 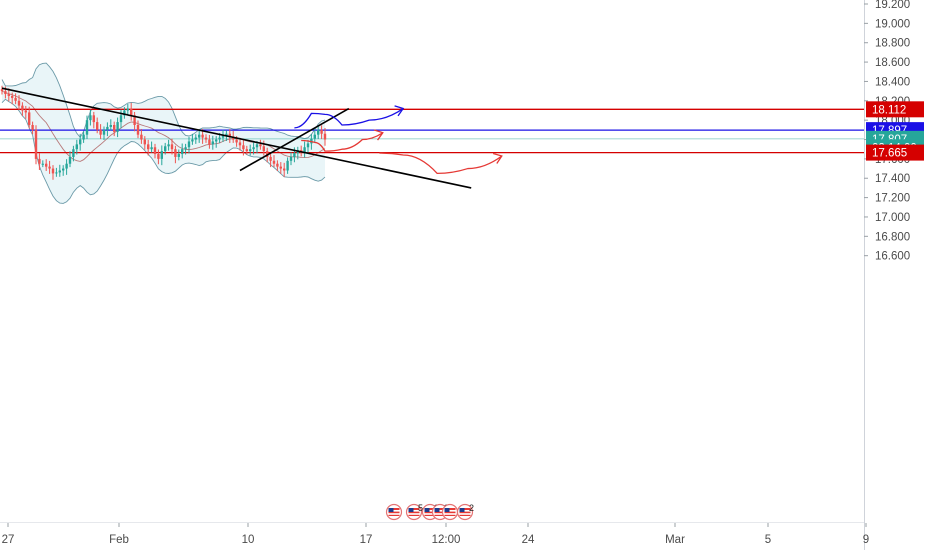 What do you see at coordinates (528, 540) in the screenshot?
I see `time-tick-label: 24` at bounding box center [528, 540].